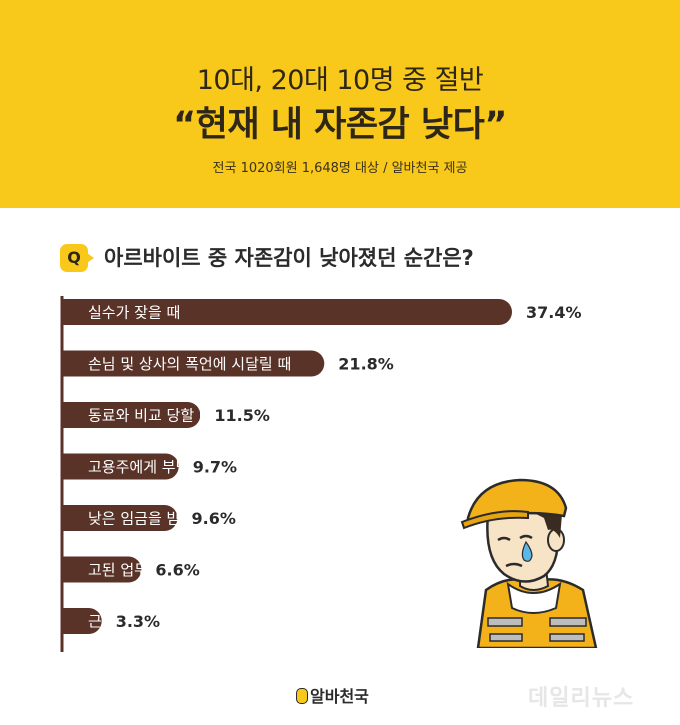 The width and height of the screenshot is (680, 725). What do you see at coordinates (554, 312) in the screenshot?
I see `bar-value-label: 37.4%` at bounding box center [554, 312].